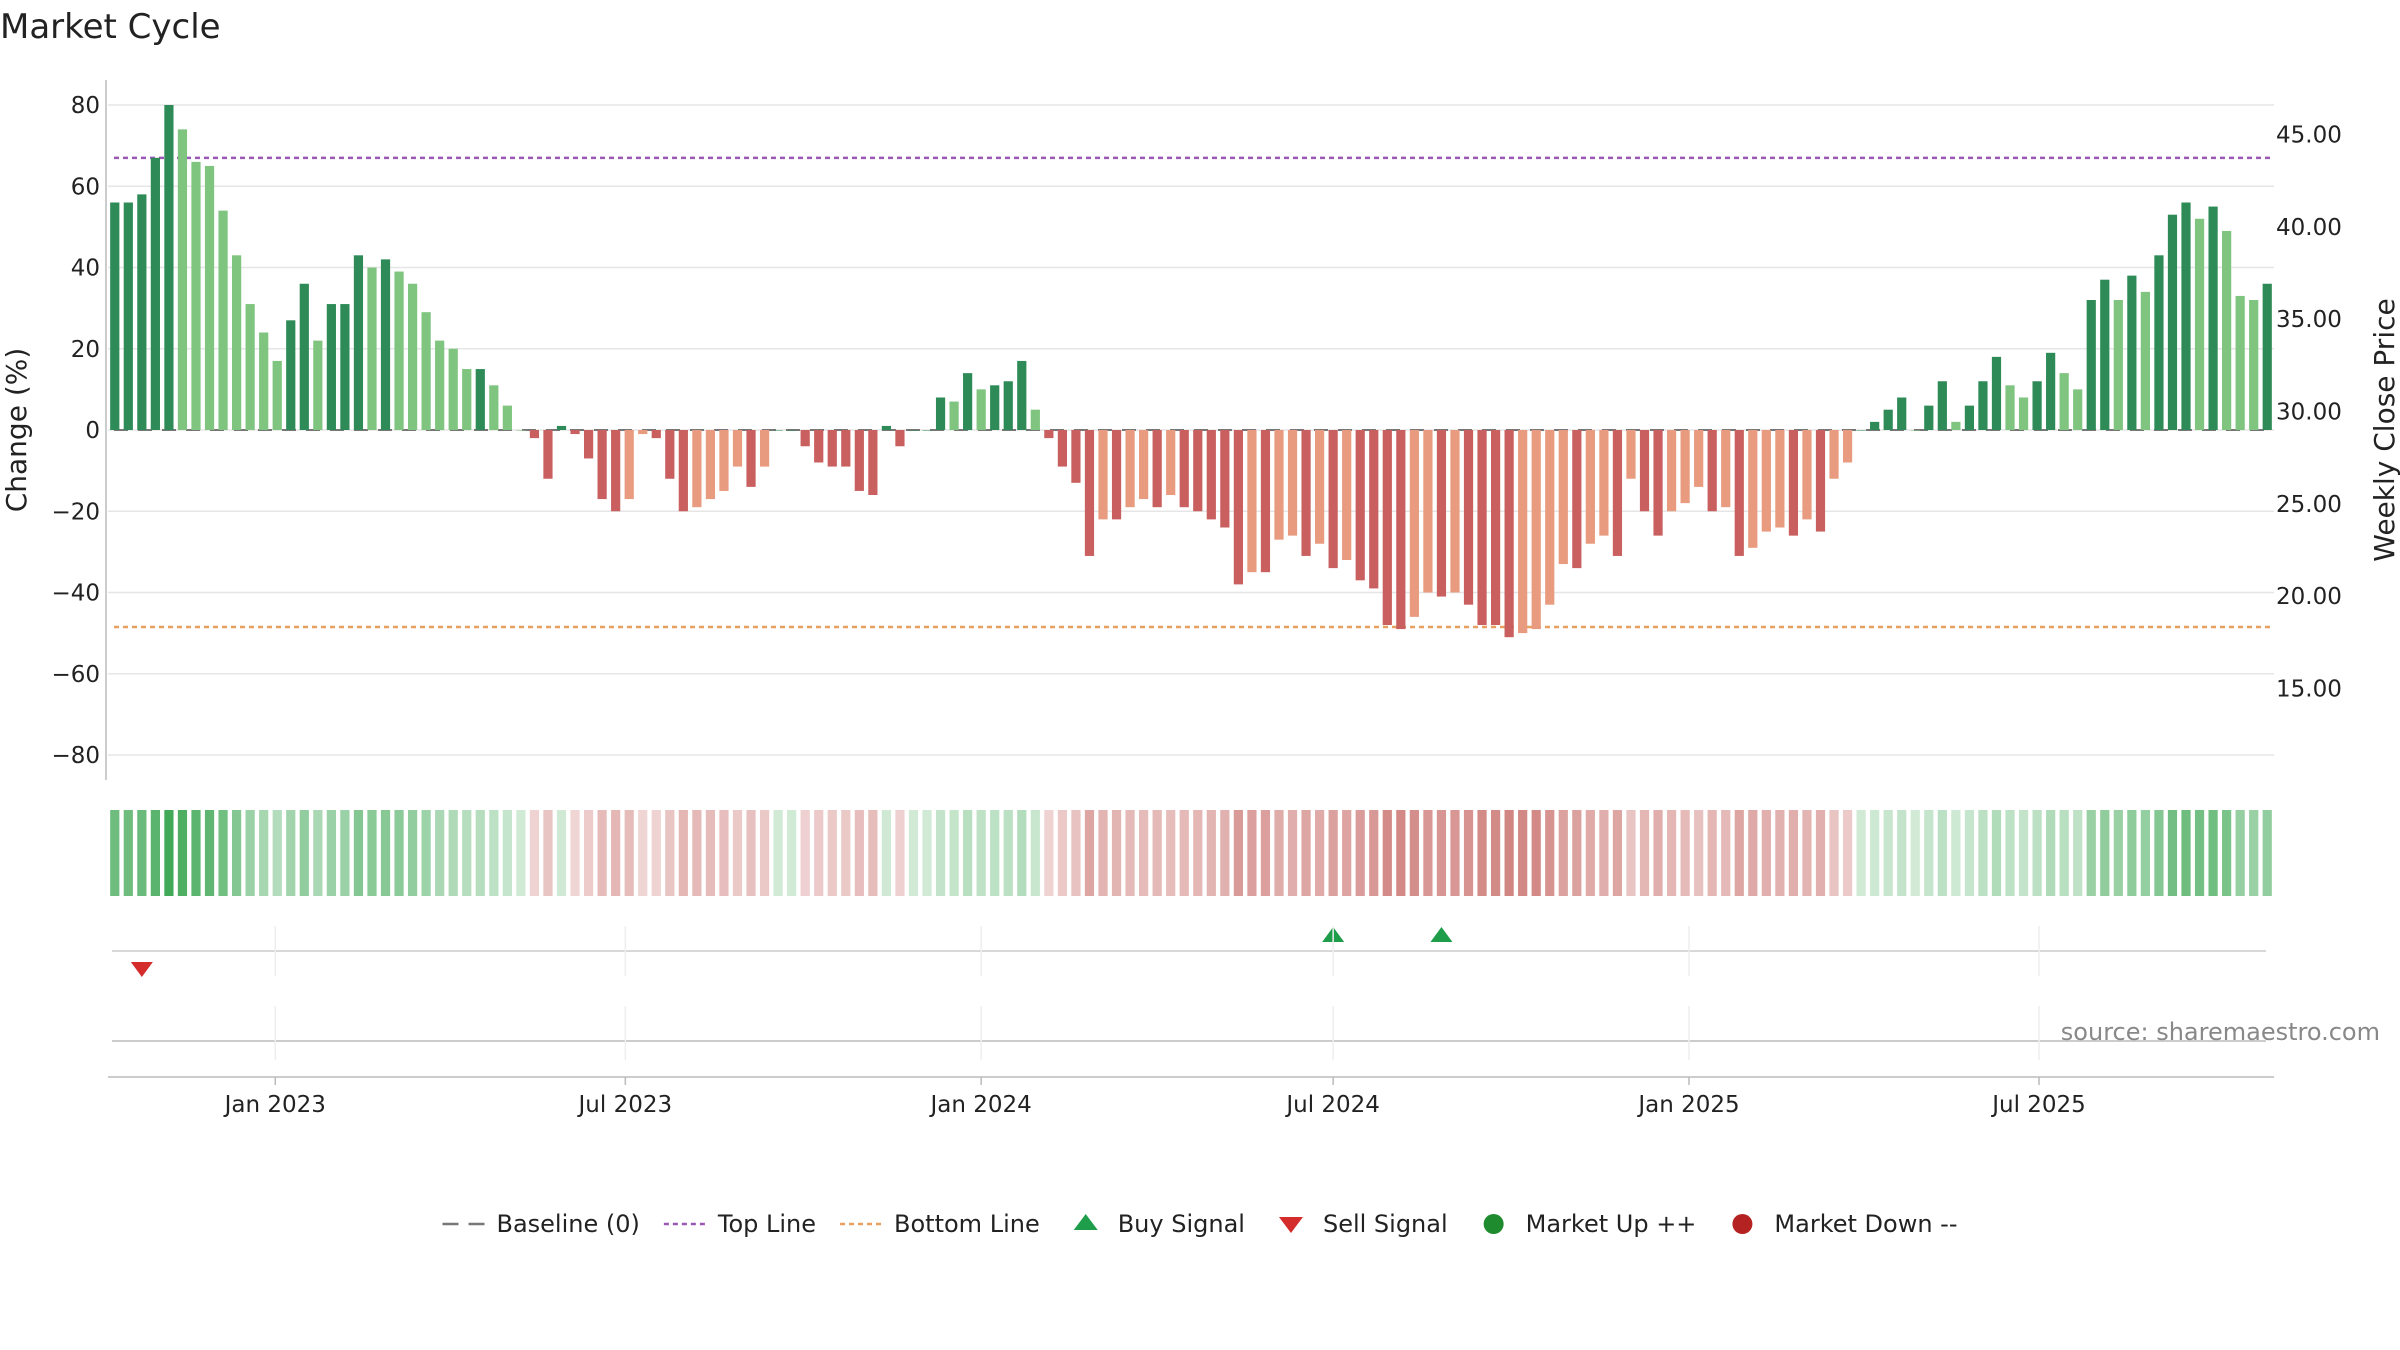 The width and height of the screenshot is (2400, 1350). I want to click on y-tick-label: 20, so click(85, 350).